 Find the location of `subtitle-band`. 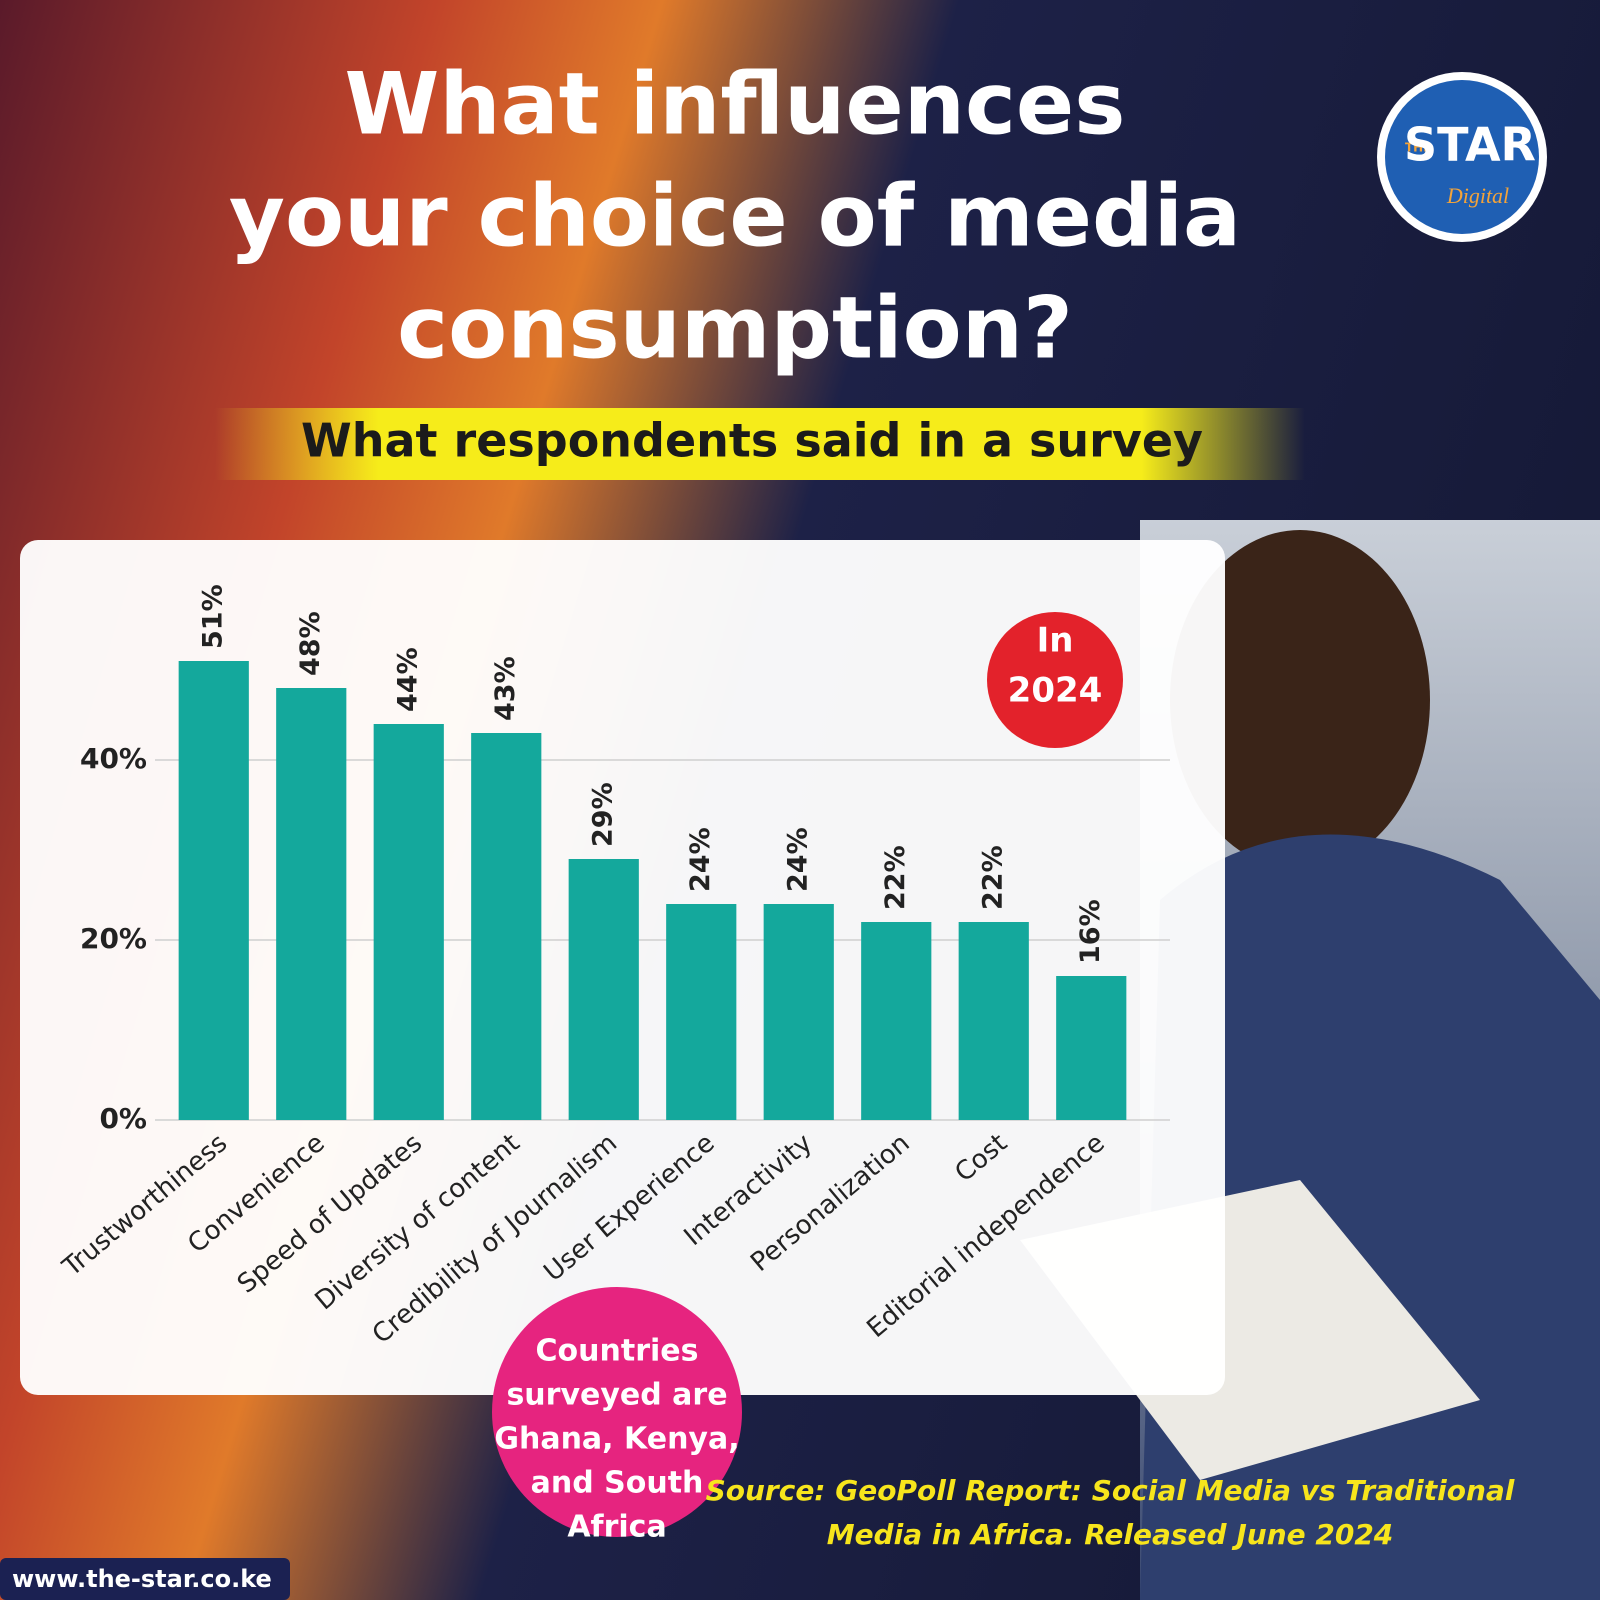

subtitle-band is located at coordinates (760, 444).